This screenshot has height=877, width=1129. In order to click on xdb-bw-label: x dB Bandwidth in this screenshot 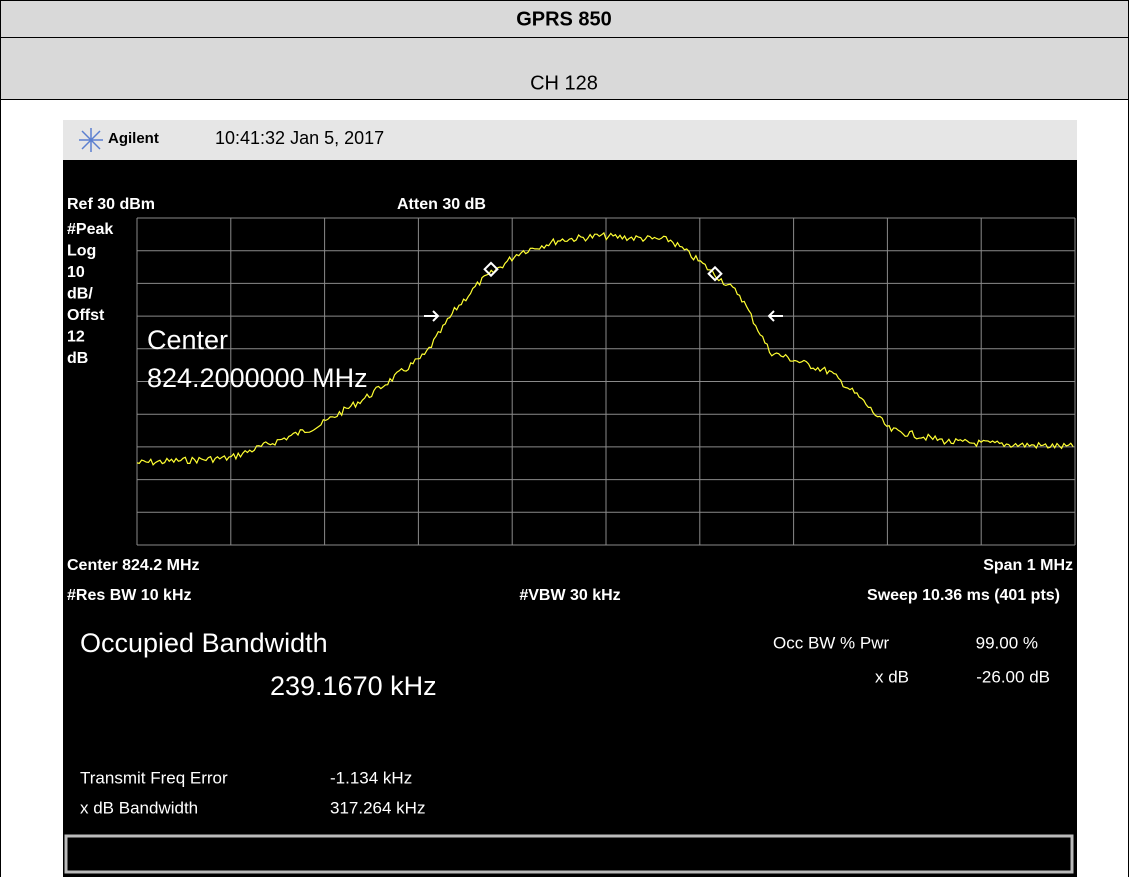, I will do `click(139, 807)`.